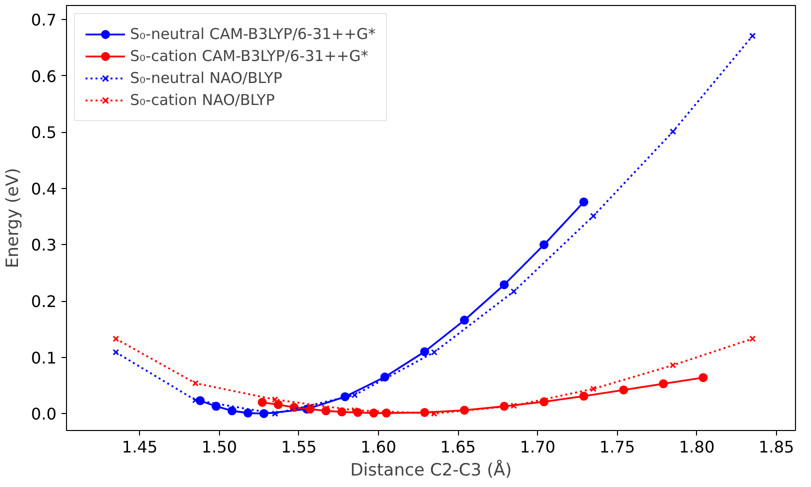  I want to click on x-tick-label: 1.60, so click(378, 447).